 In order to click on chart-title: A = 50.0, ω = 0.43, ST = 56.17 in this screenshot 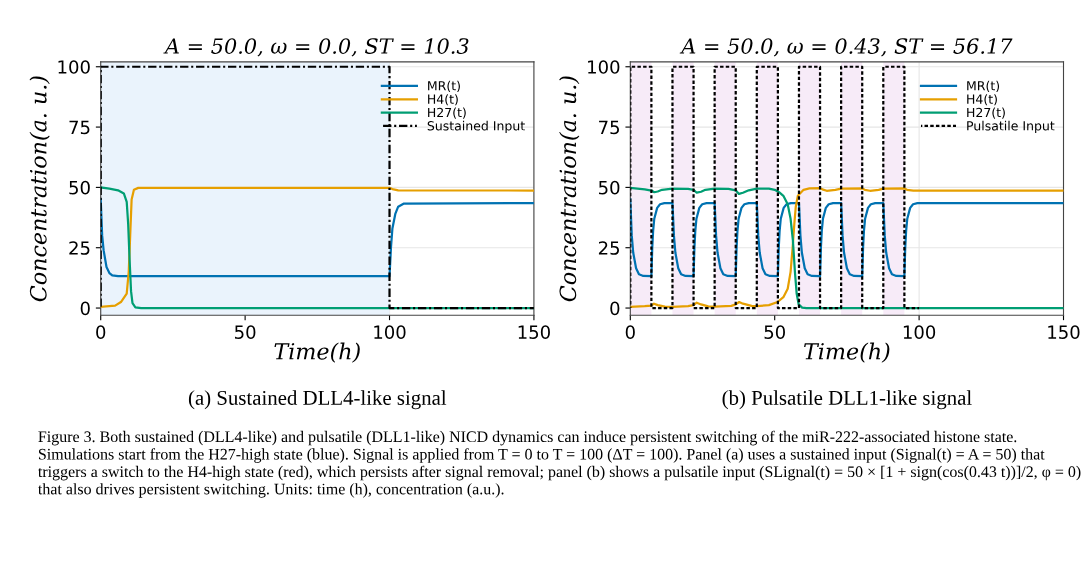, I will do `click(846, 47)`.